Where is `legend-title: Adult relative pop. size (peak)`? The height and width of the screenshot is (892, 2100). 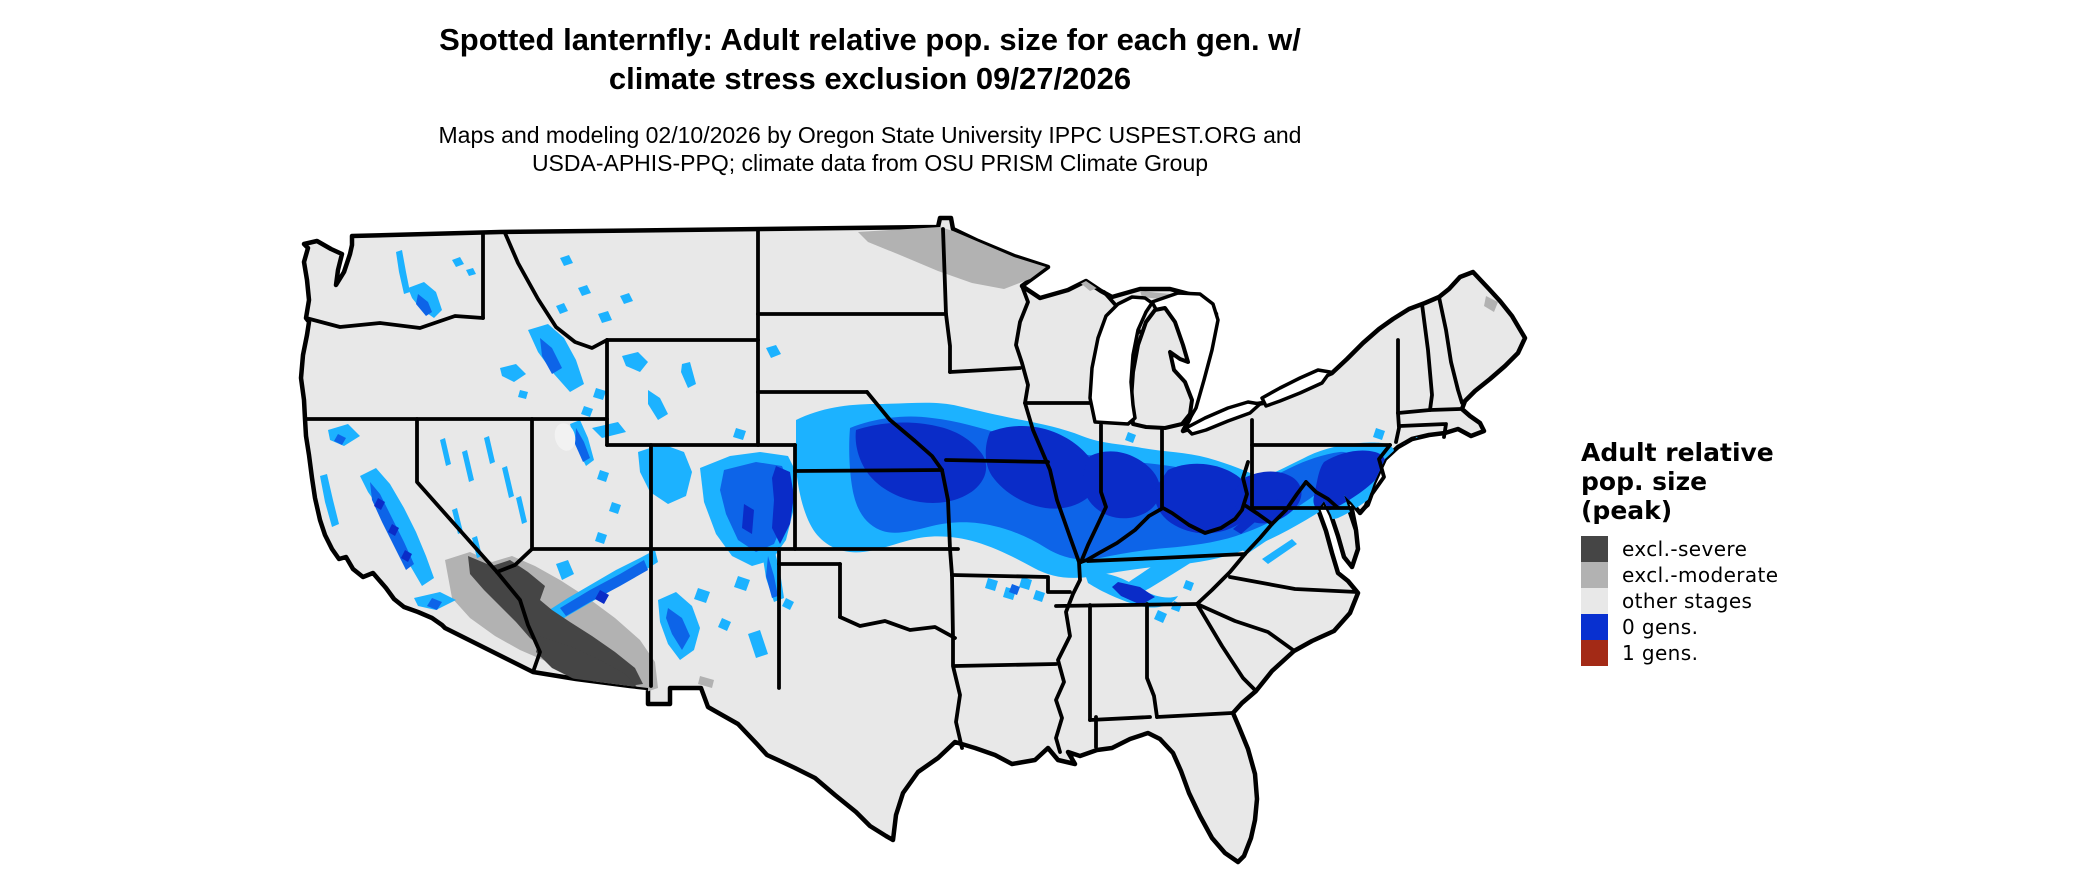
legend-title: Adult relative pop. size (peak) is located at coordinates (1746, 481).